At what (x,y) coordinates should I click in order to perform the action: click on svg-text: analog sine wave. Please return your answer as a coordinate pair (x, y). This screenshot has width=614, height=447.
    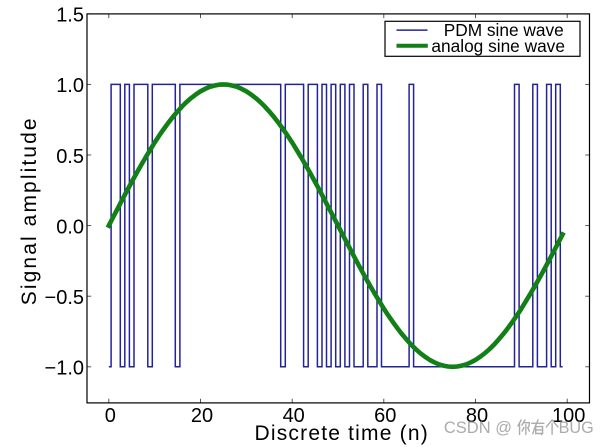
    Looking at the image, I should click on (498, 46).